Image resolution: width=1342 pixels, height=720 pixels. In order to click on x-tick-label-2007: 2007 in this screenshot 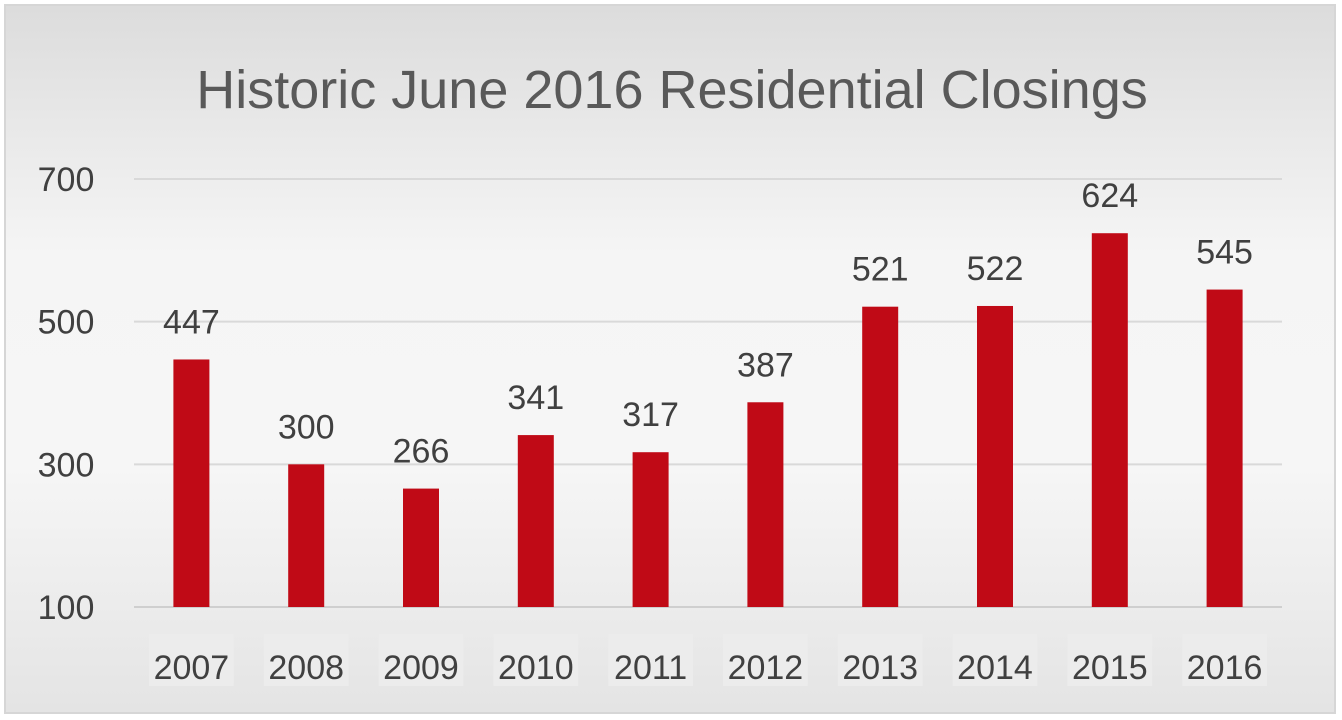, I will do `click(192, 668)`.